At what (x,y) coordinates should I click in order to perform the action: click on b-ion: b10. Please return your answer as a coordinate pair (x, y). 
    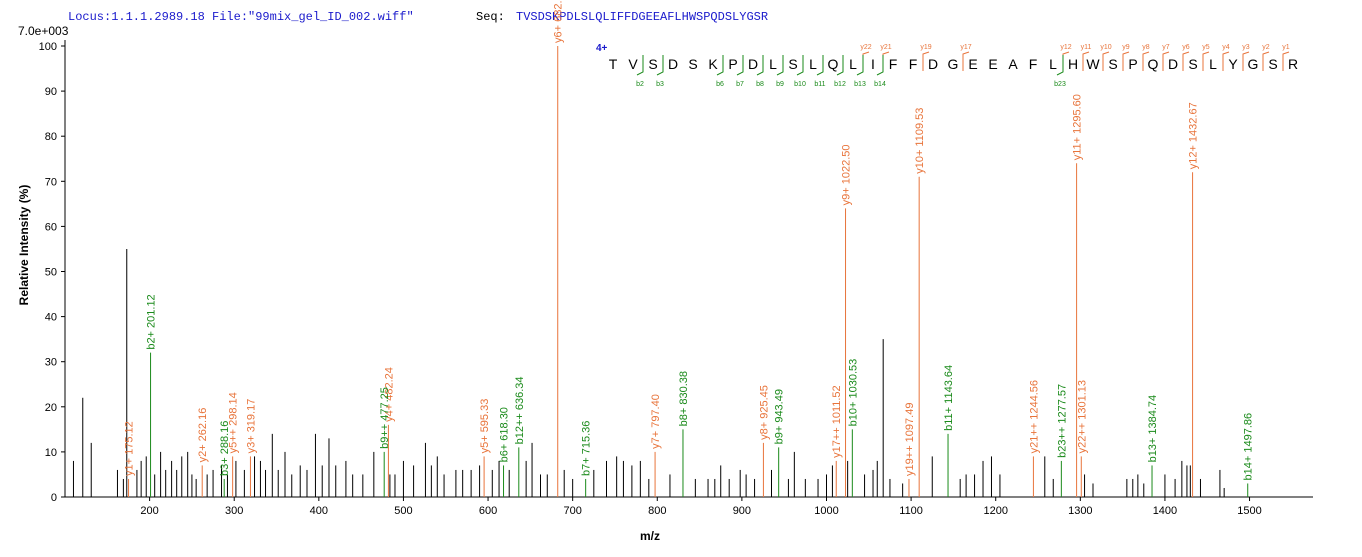
    Looking at the image, I should click on (800, 84).